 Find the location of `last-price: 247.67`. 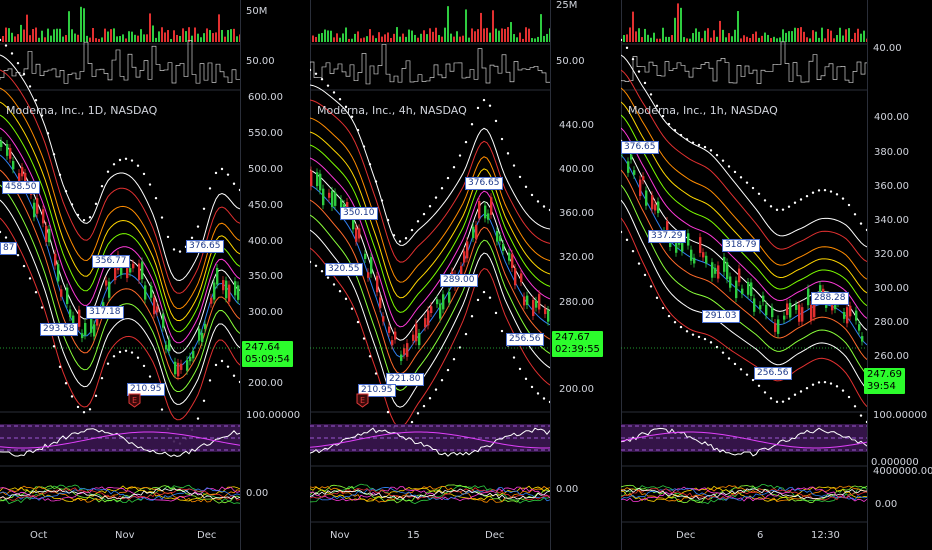

last-price: 247.67 is located at coordinates (572, 337).